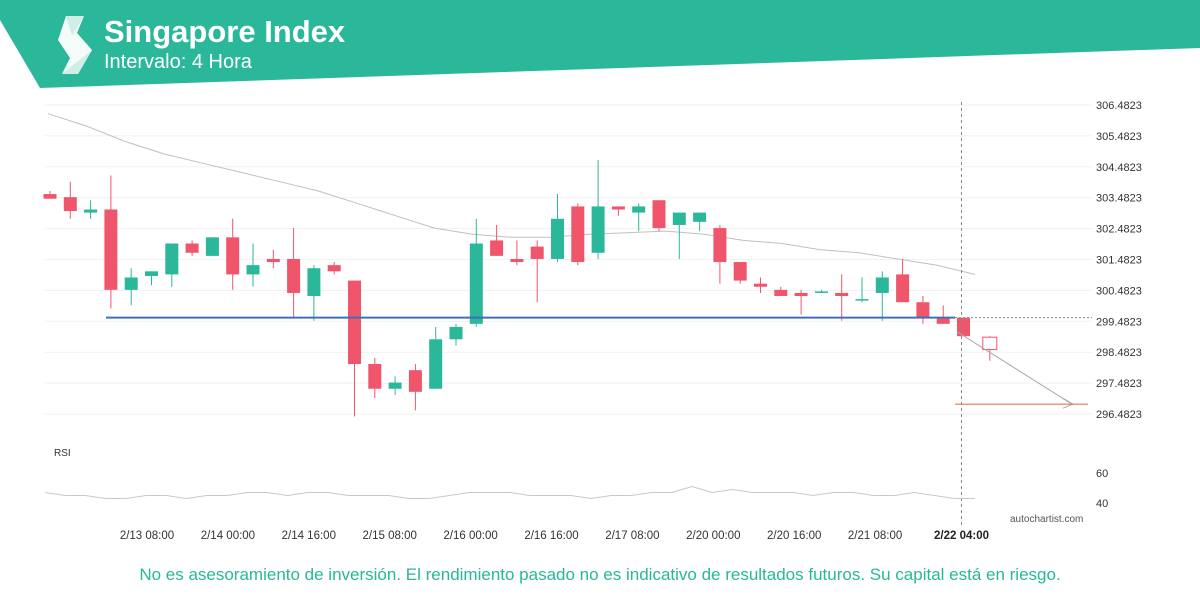  What do you see at coordinates (390, 536) in the screenshot?
I see `time-tick-label: 2/15 08:00` at bounding box center [390, 536].